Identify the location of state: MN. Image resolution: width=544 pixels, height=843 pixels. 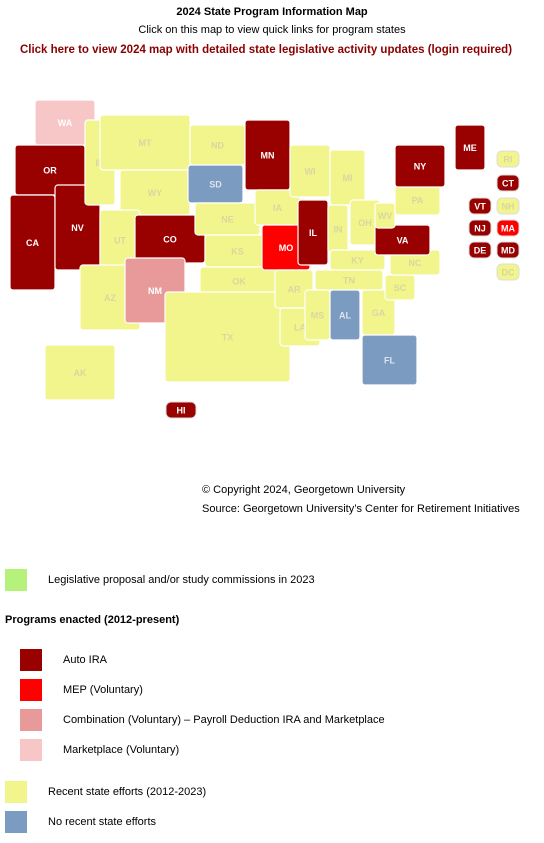
(267, 155).